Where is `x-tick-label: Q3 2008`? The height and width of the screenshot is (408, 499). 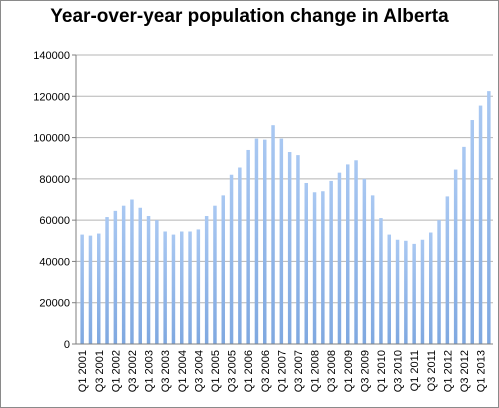 x-tick-label: Q3 2008 is located at coordinates (332, 371).